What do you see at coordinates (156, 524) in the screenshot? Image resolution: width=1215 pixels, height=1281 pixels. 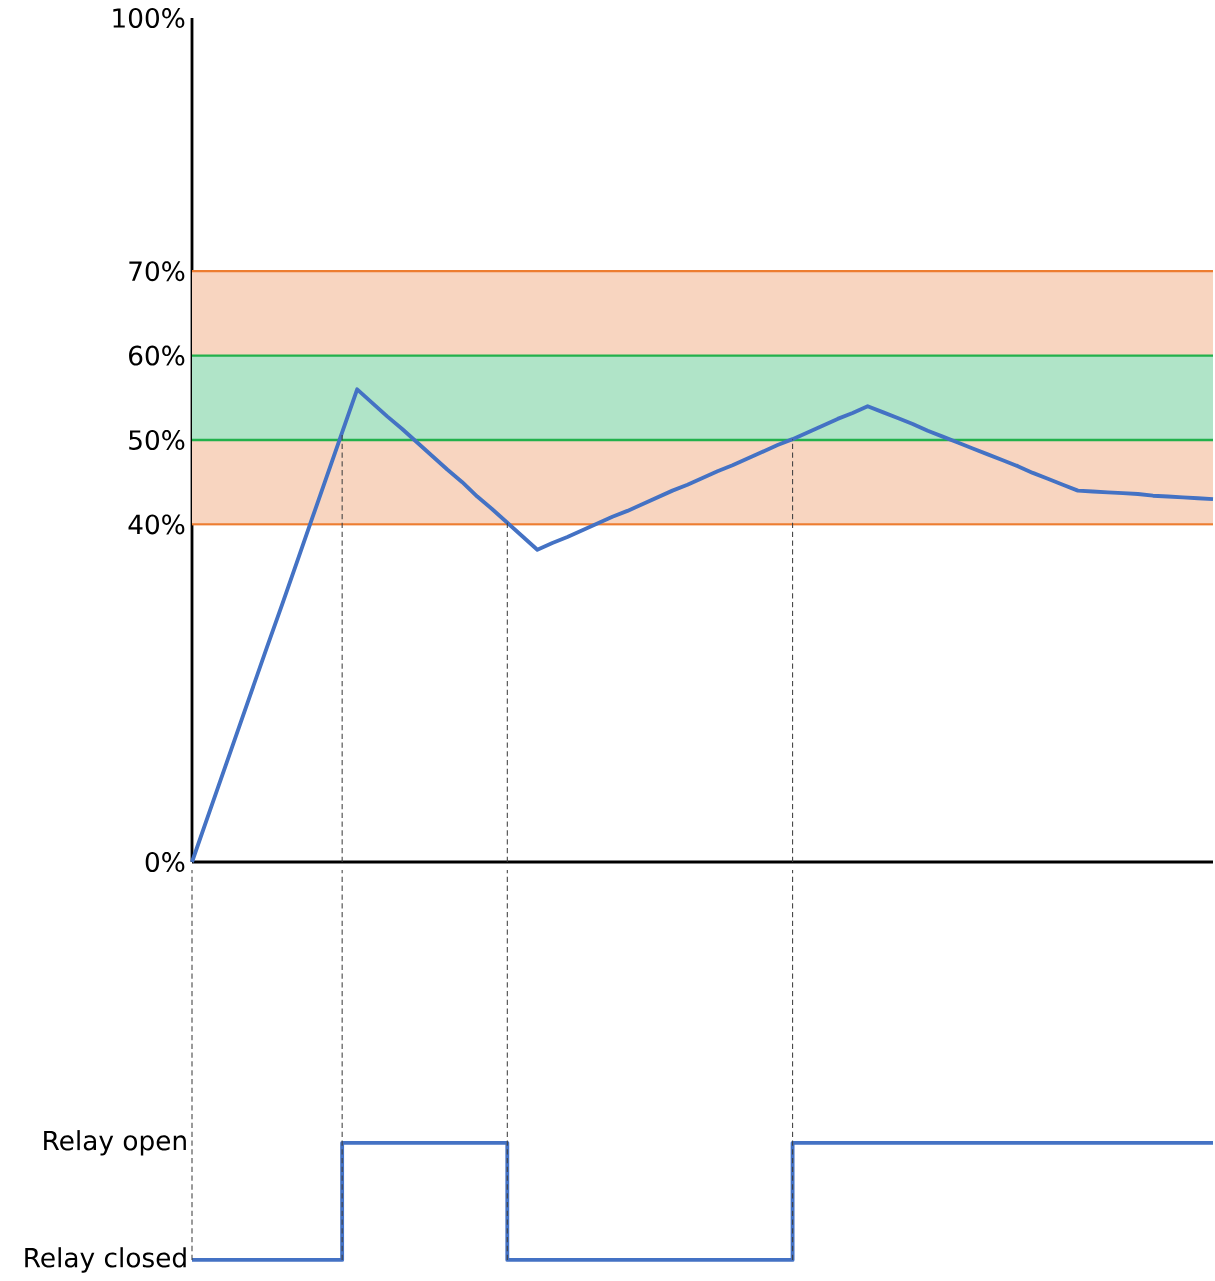 I see `y-tick-label: 40%` at bounding box center [156, 524].